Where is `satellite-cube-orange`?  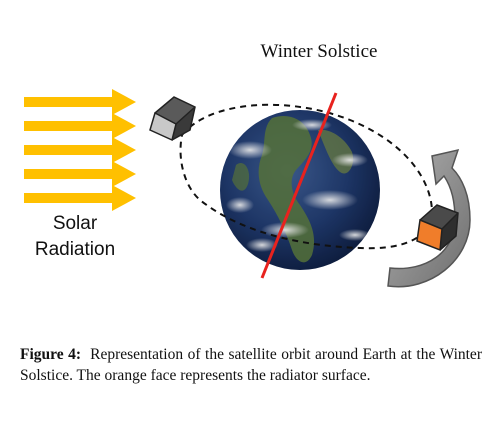 satellite-cube-orange is located at coordinates (437, 228).